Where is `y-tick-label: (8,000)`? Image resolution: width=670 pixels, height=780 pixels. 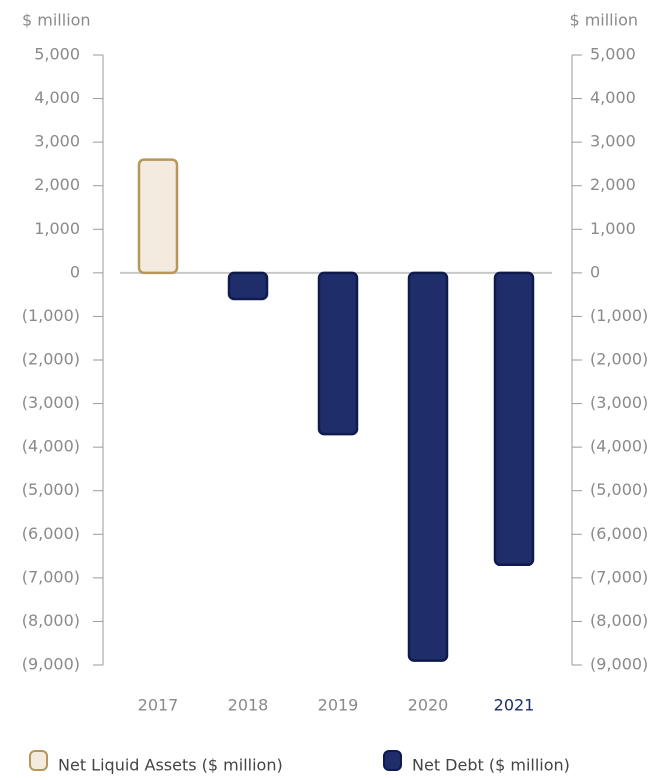
y-tick-label: (8,000) is located at coordinates (51, 620).